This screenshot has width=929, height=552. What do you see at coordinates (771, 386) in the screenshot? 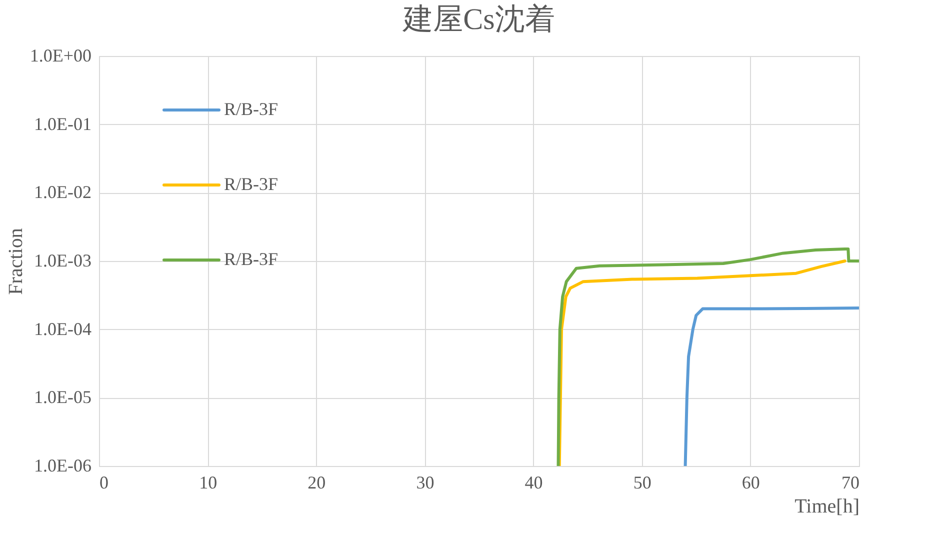
I see `line-series` at bounding box center [771, 386].